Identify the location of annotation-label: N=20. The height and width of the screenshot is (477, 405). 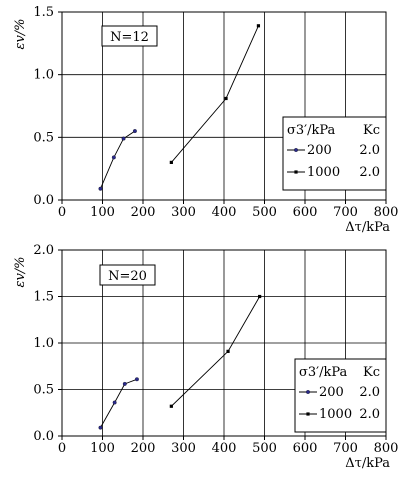
(127, 276).